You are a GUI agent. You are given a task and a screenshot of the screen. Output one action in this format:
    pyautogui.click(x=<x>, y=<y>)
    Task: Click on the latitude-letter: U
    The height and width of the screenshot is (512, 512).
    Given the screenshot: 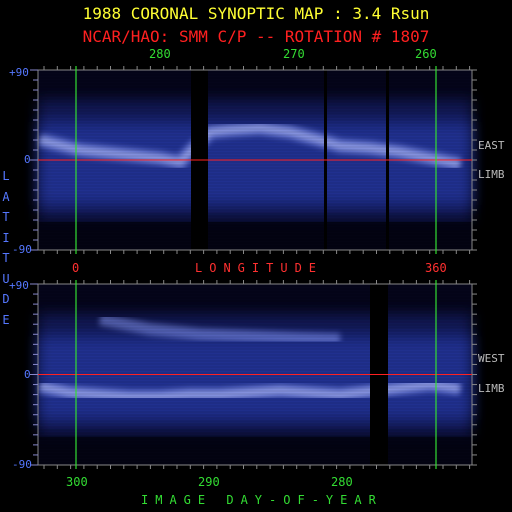 What is the action you would take?
    pyautogui.click(x=6, y=278)
    